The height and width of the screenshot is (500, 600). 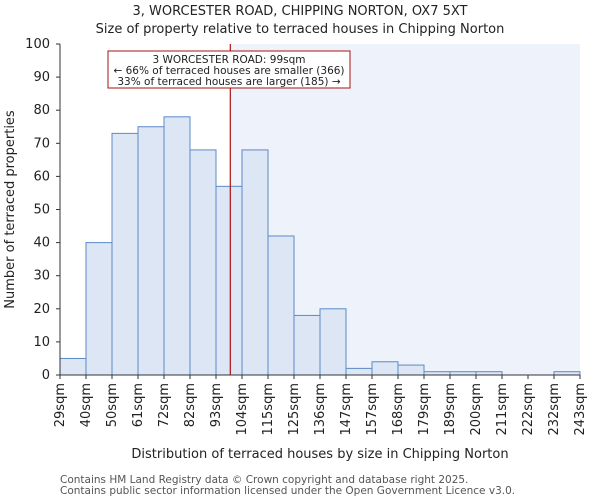 What do you see at coordinates (411, 370) in the screenshot?
I see `bar-168sqm` at bounding box center [411, 370].